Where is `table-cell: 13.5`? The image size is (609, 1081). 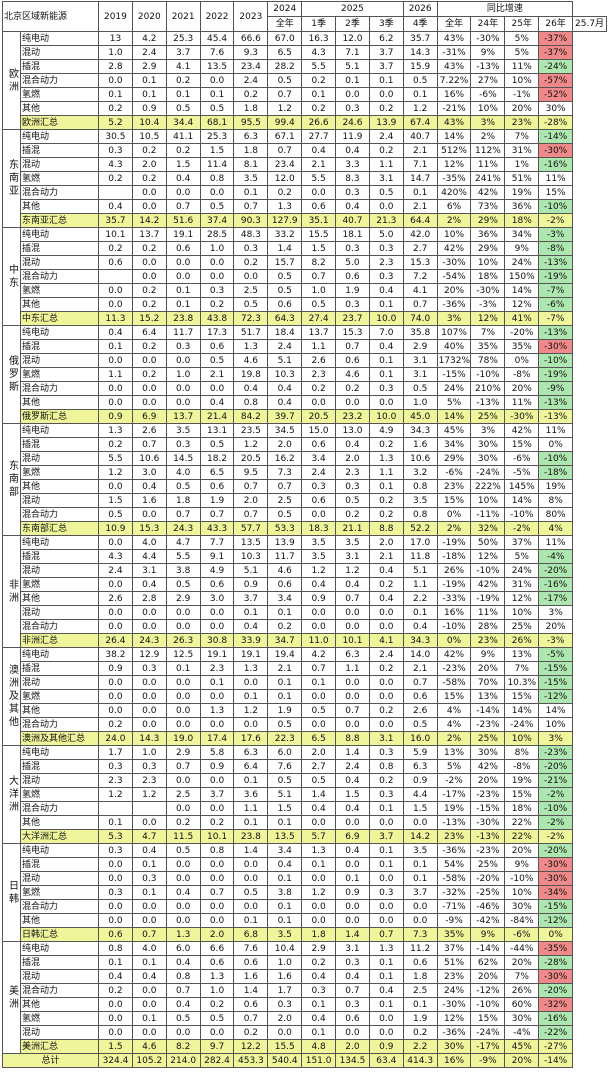
table-cell: 13.5 is located at coordinates (251, 542).